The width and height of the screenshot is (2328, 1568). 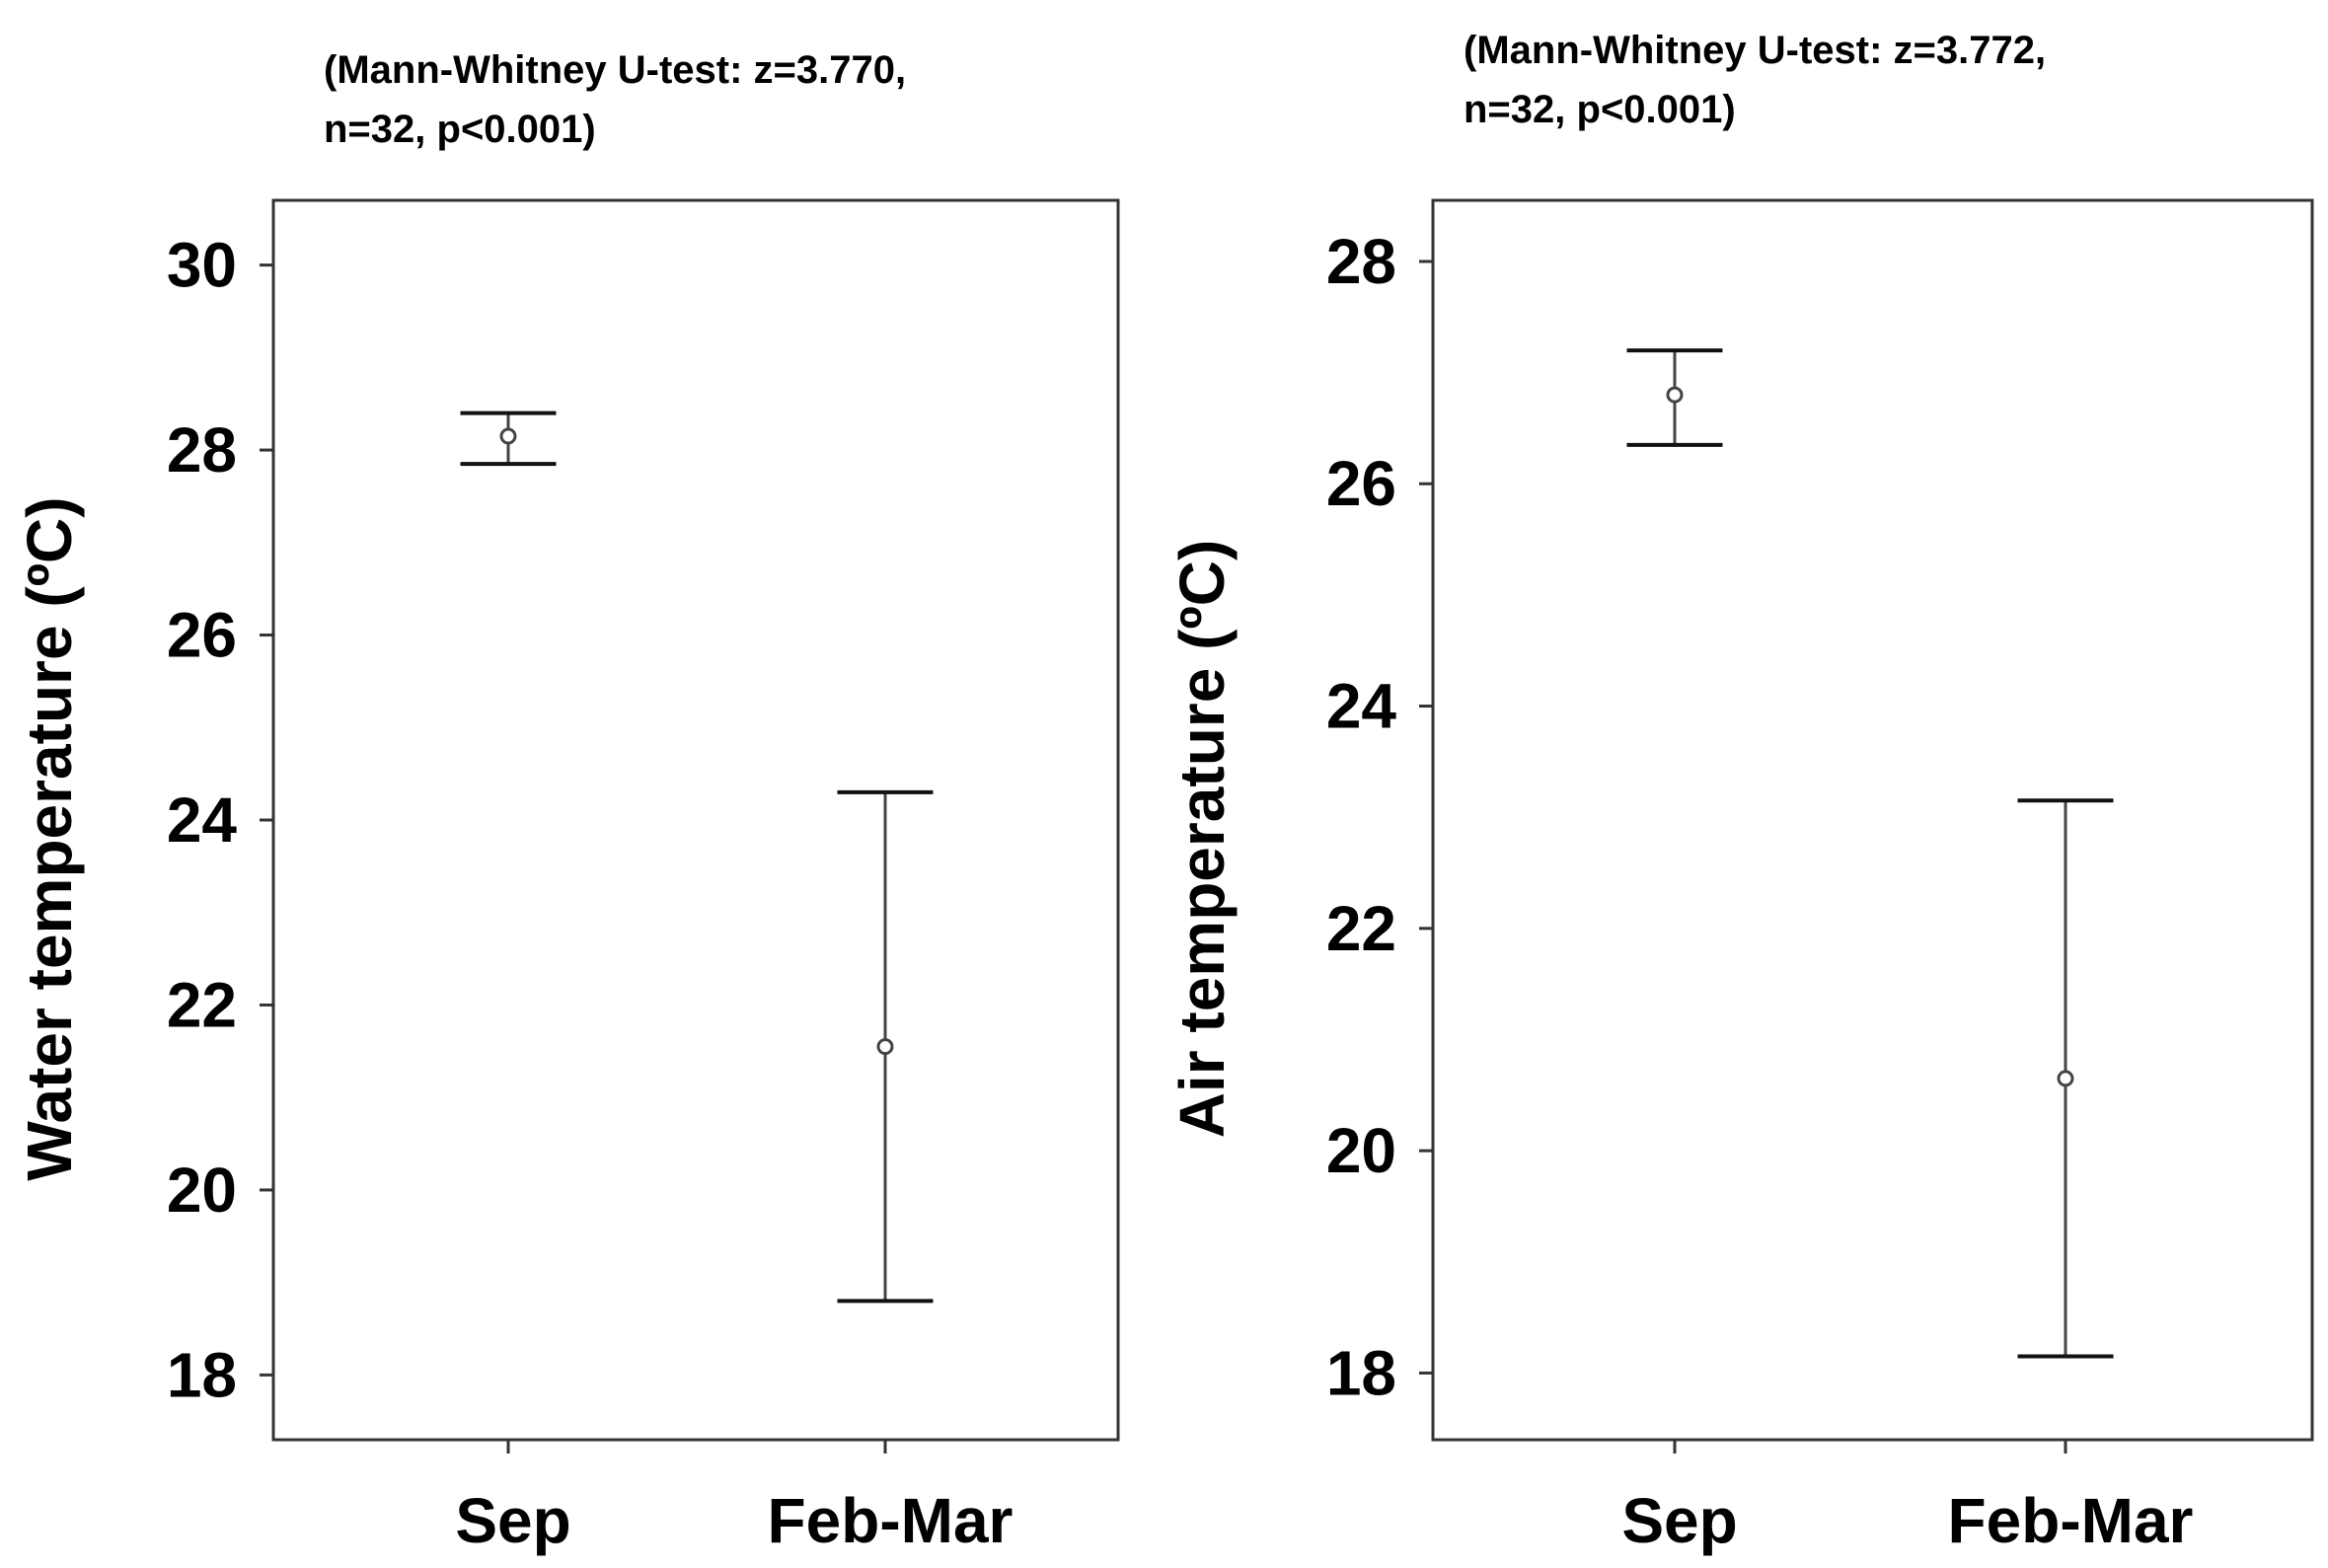 What do you see at coordinates (49, 838) in the screenshot?
I see `y-axis-title: Water temperature (ºC)` at bounding box center [49, 838].